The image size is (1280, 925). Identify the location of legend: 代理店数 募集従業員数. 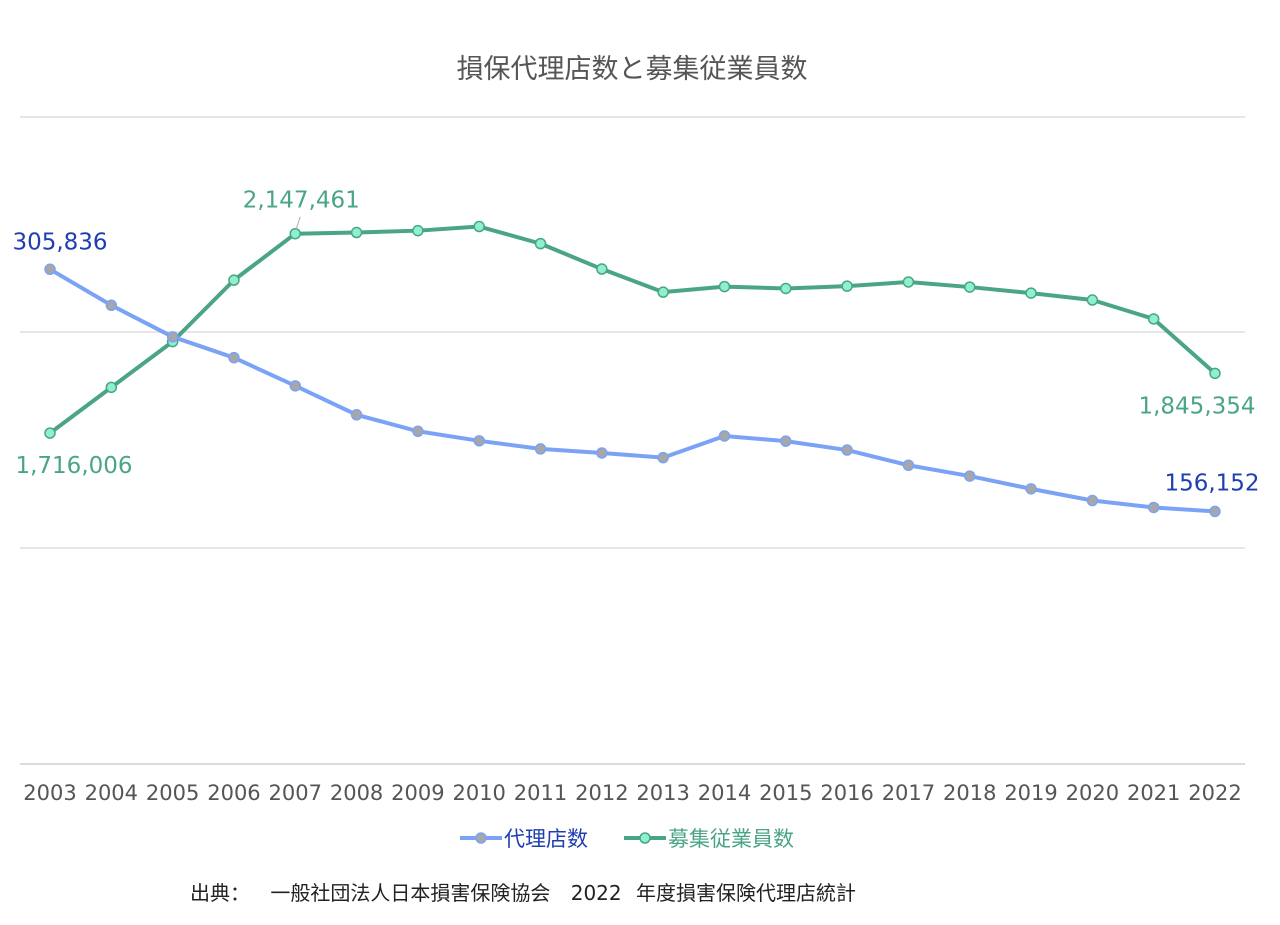
(627, 839).